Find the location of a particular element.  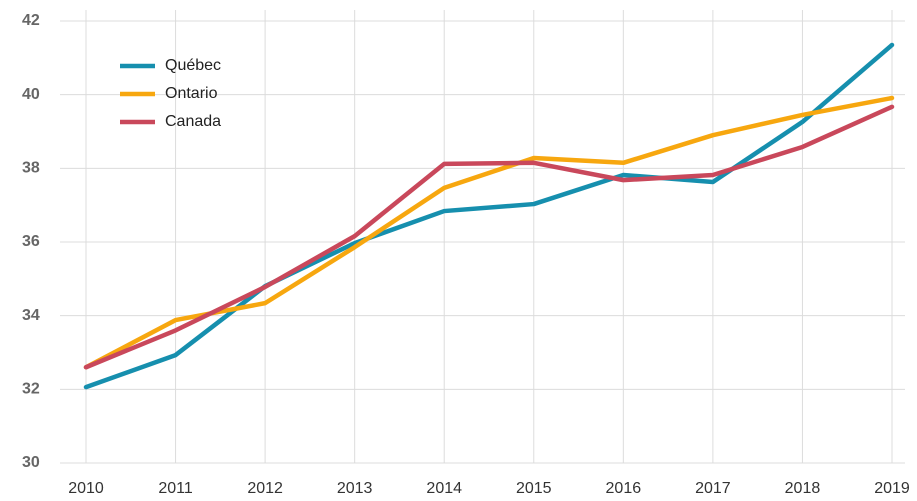

y-tick-label: 30 is located at coordinates (31, 462).